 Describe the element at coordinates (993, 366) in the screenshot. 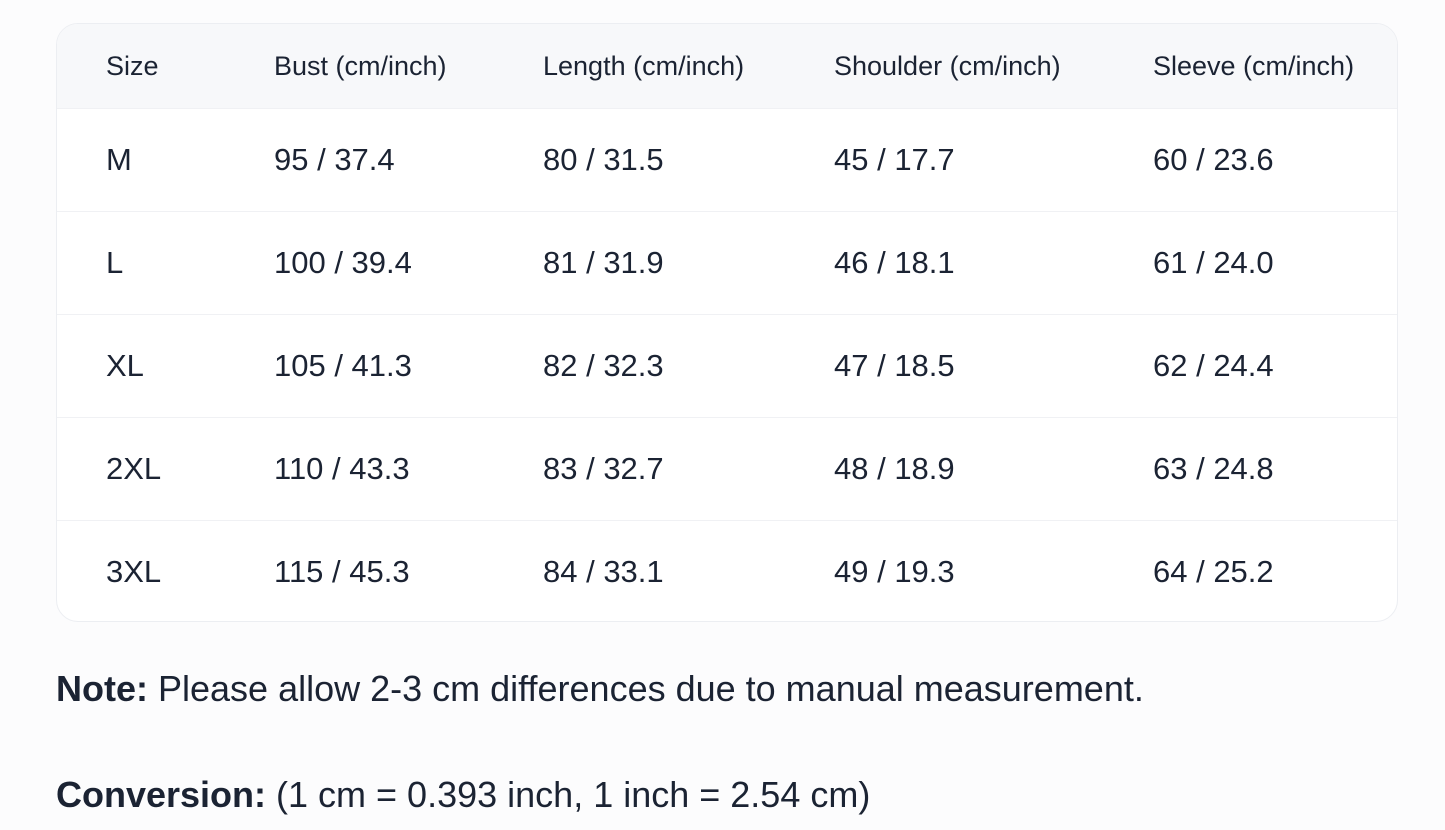

I see `cell-shoulder: 47 / 18.5` at that location.